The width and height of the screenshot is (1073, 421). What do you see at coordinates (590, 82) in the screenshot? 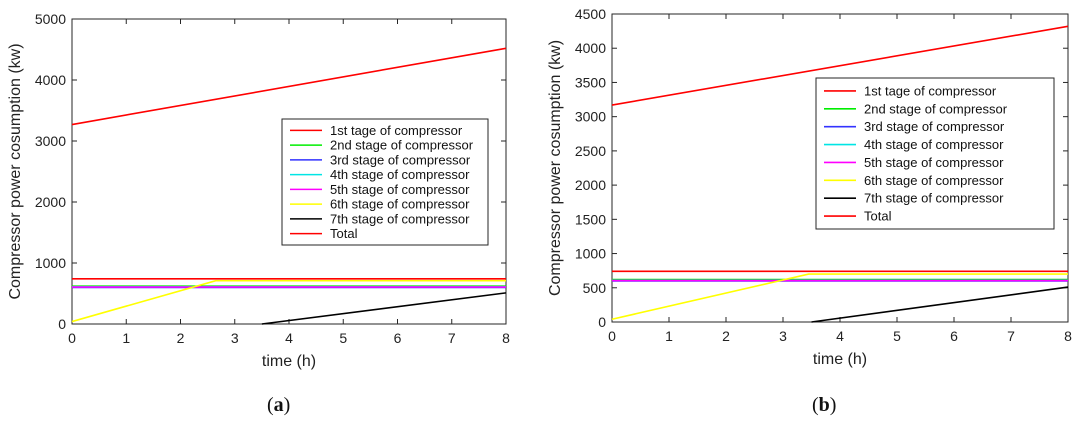
I see `y-tick-label: 3500` at bounding box center [590, 82].